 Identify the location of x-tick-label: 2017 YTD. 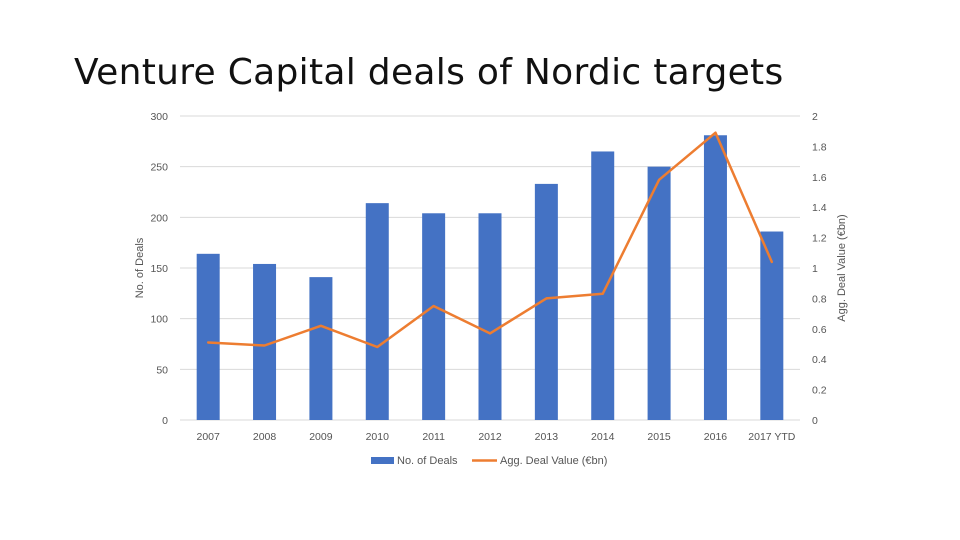
(772, 437).